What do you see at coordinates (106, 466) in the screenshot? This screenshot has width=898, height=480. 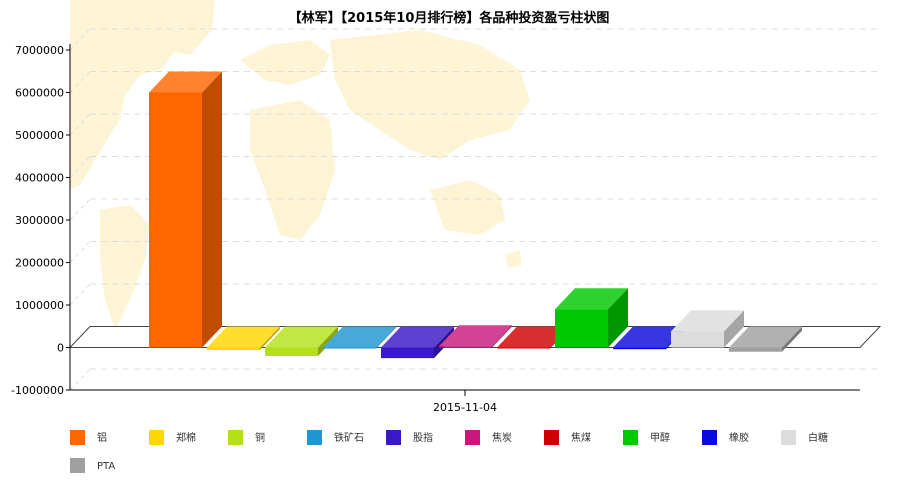 I see `legend-label-10: PTA` at bounding box center [106, 466].